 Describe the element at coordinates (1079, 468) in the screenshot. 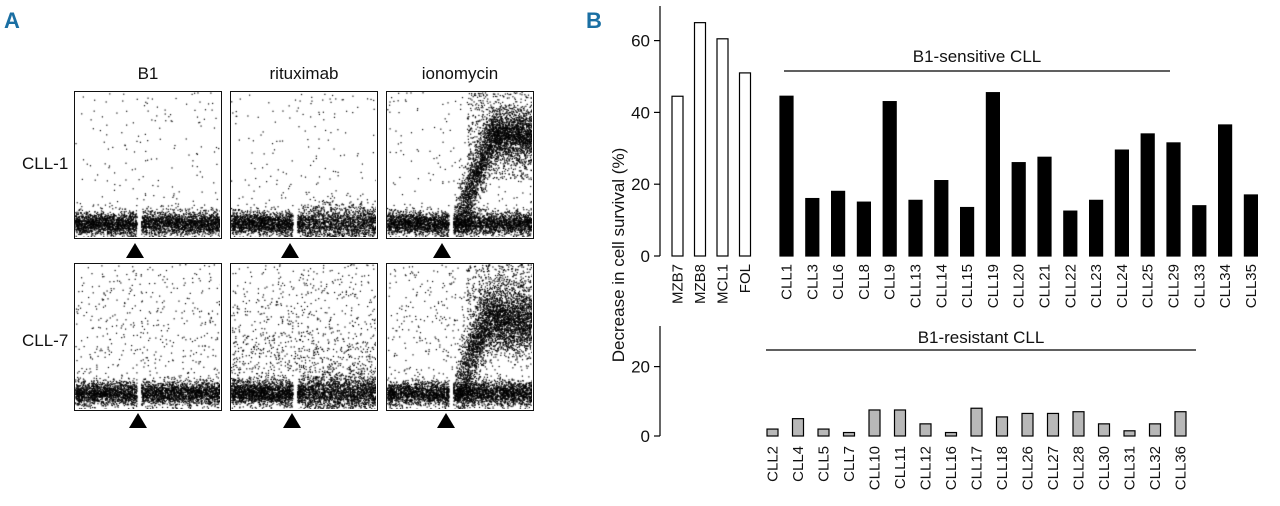

I see `x-tick-label-cll28: CLL28` at that location.